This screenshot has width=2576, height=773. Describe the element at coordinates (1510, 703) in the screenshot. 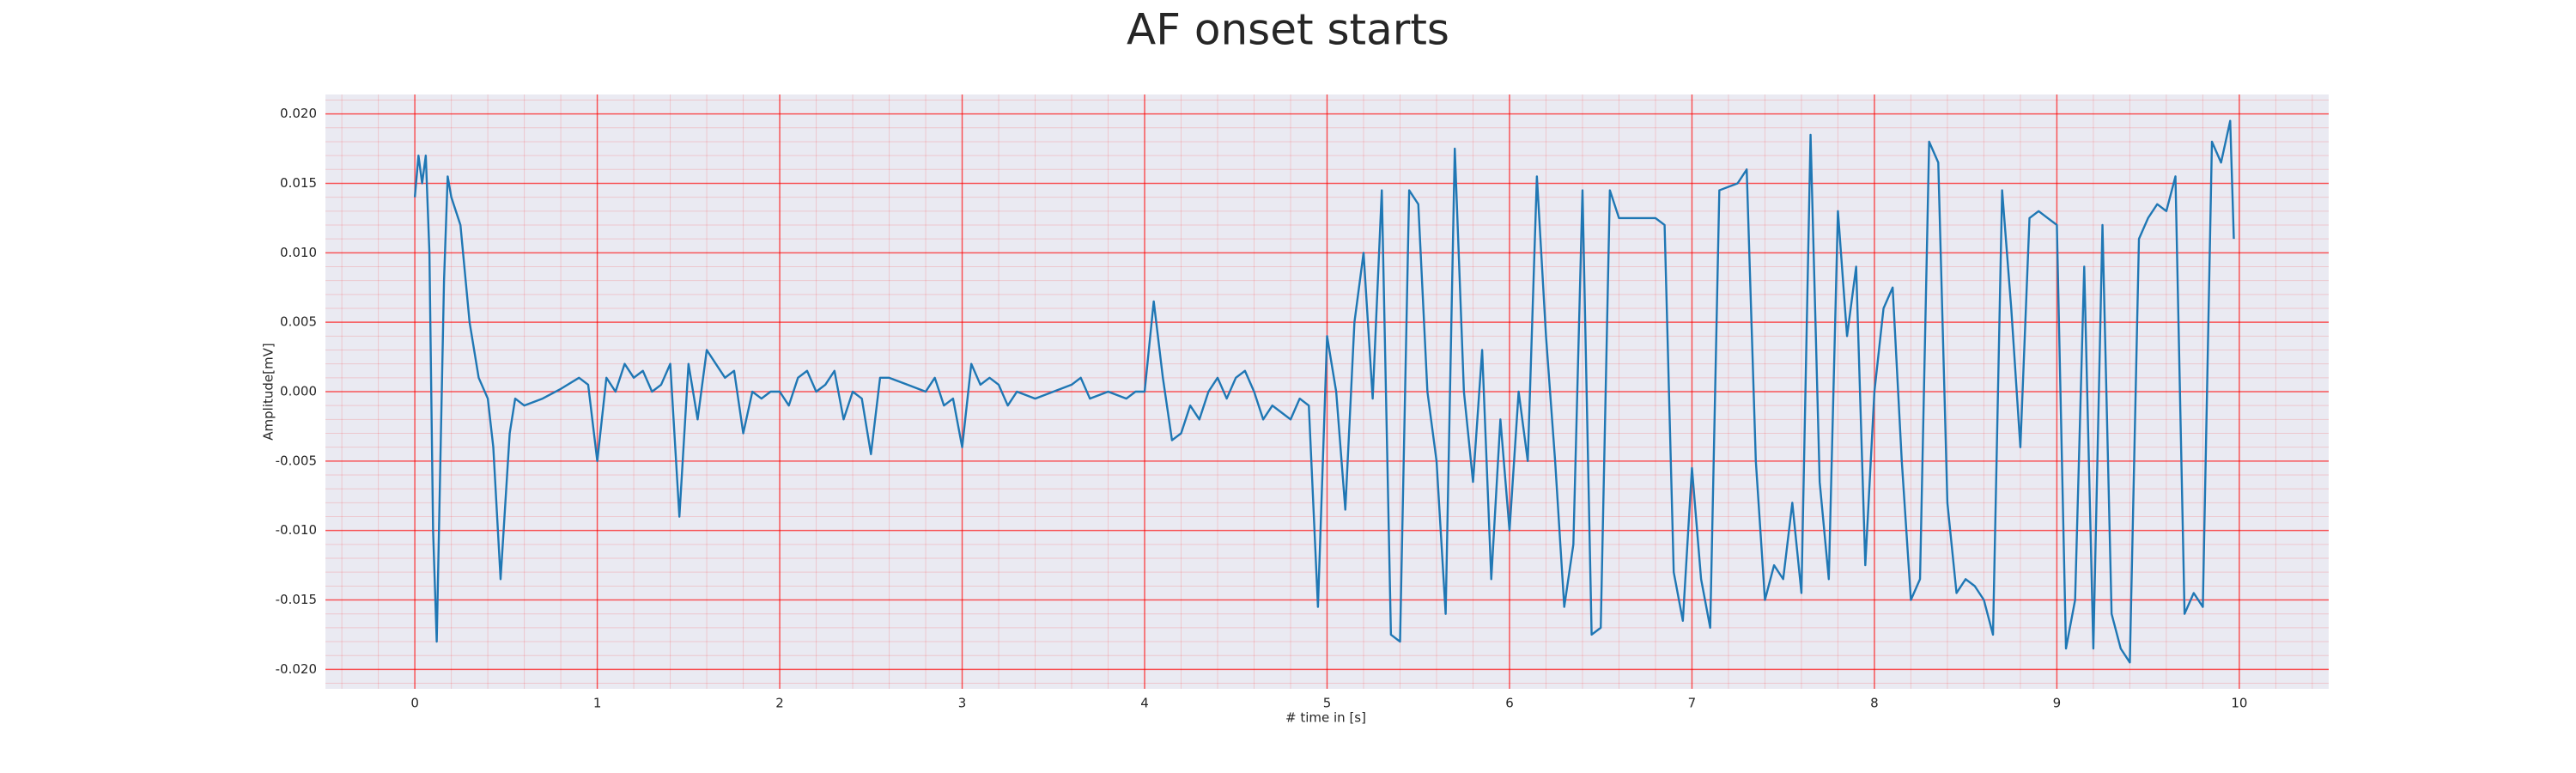

I see `x-tick-label: 6` at that location.